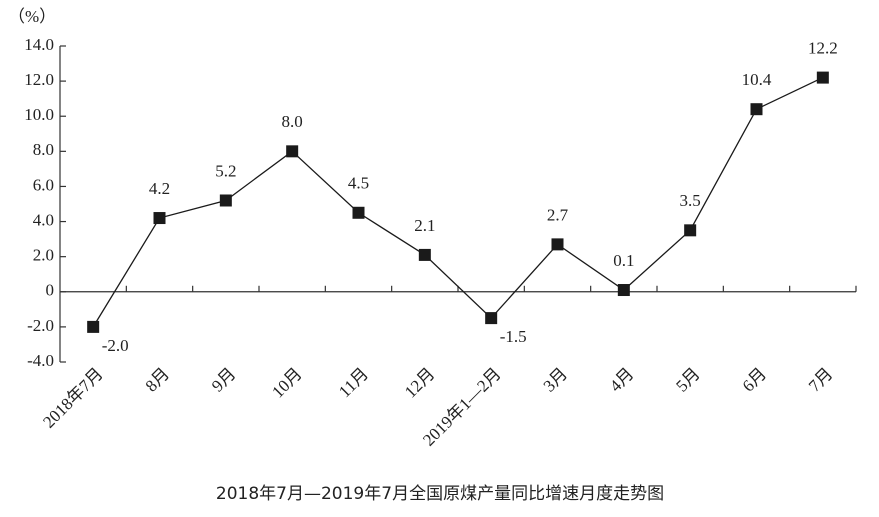 The width and height of the screenshot is (879, 517). I want to click on value-label: -2.0, so click(115, 345).